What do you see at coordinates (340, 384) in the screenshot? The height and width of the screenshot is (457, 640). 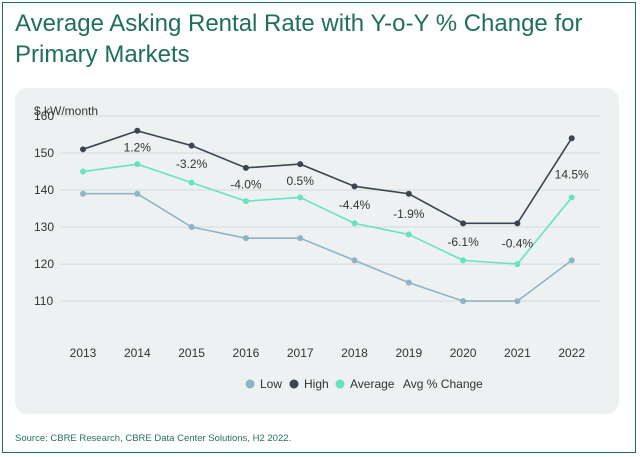 I see `legend-marker-average` at bounding box center [340, 384].